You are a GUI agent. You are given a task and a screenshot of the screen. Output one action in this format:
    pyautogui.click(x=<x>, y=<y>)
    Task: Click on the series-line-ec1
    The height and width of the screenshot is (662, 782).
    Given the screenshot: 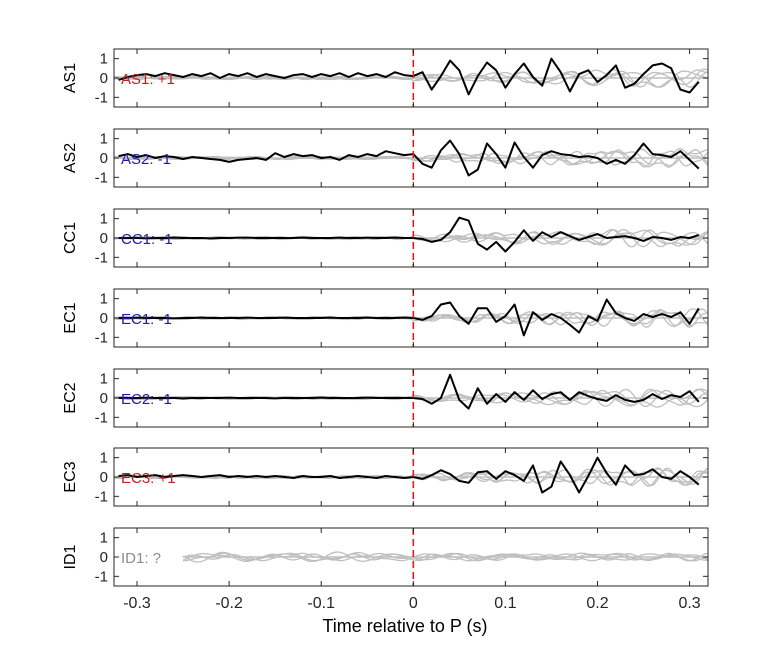 What is the action you would take?
    pyautogui.click(x=409, y=317)
    